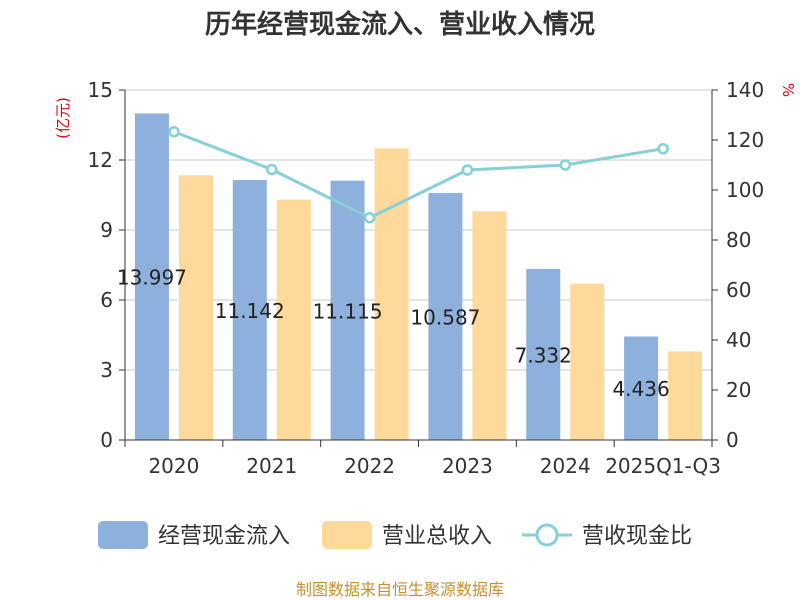 The width and height of the screenshot is (800, 600). What do you see at coordinates (347, 535) in the screenshot?
I see `legend-swatch-revenue` at bounding box center [347, 535].